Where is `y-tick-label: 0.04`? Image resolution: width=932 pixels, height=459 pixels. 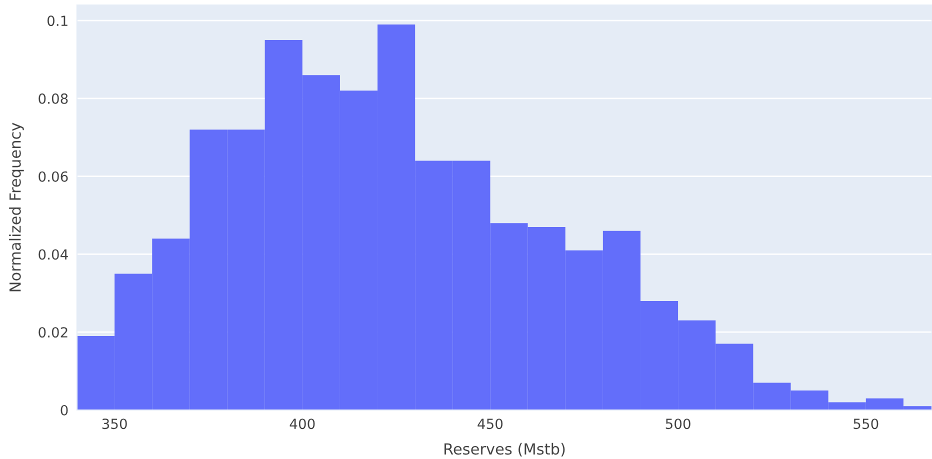
y-tick-label: 0.04 is located at coordinates (53, 254).